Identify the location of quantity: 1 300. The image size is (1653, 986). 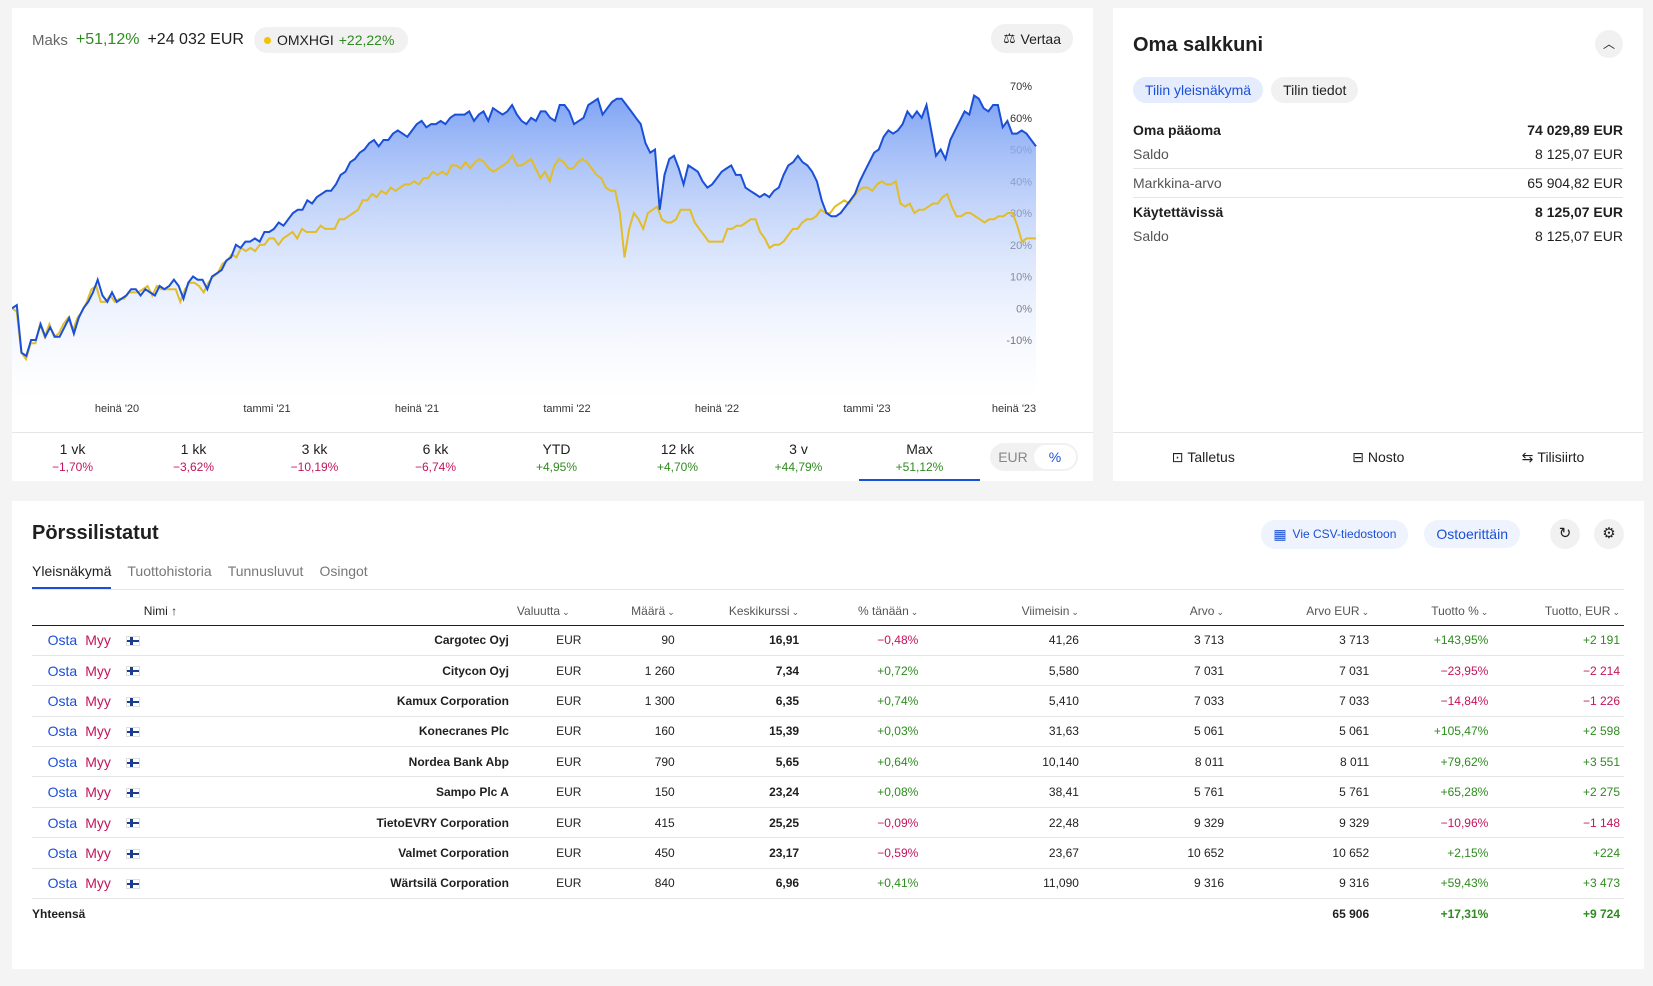
(632, 701).